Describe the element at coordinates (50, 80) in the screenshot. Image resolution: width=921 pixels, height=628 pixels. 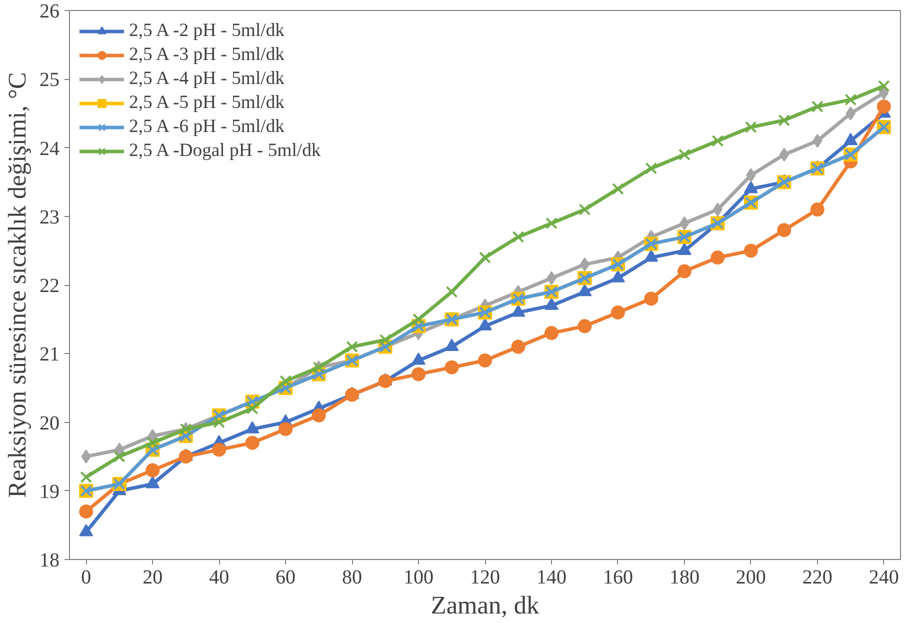
I see `y-tick-label: 25` at that location.